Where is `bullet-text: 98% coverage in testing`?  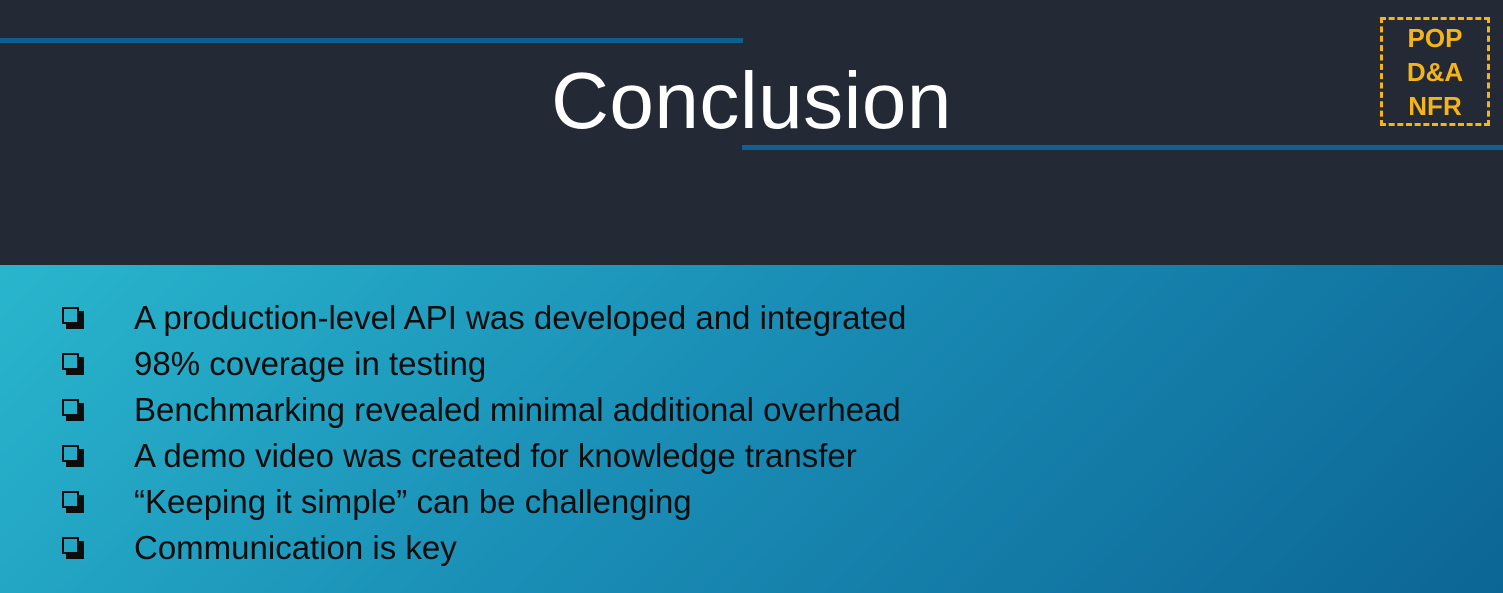 bullet-text: 98% coverage in testing is located at coordinates (310, 363).